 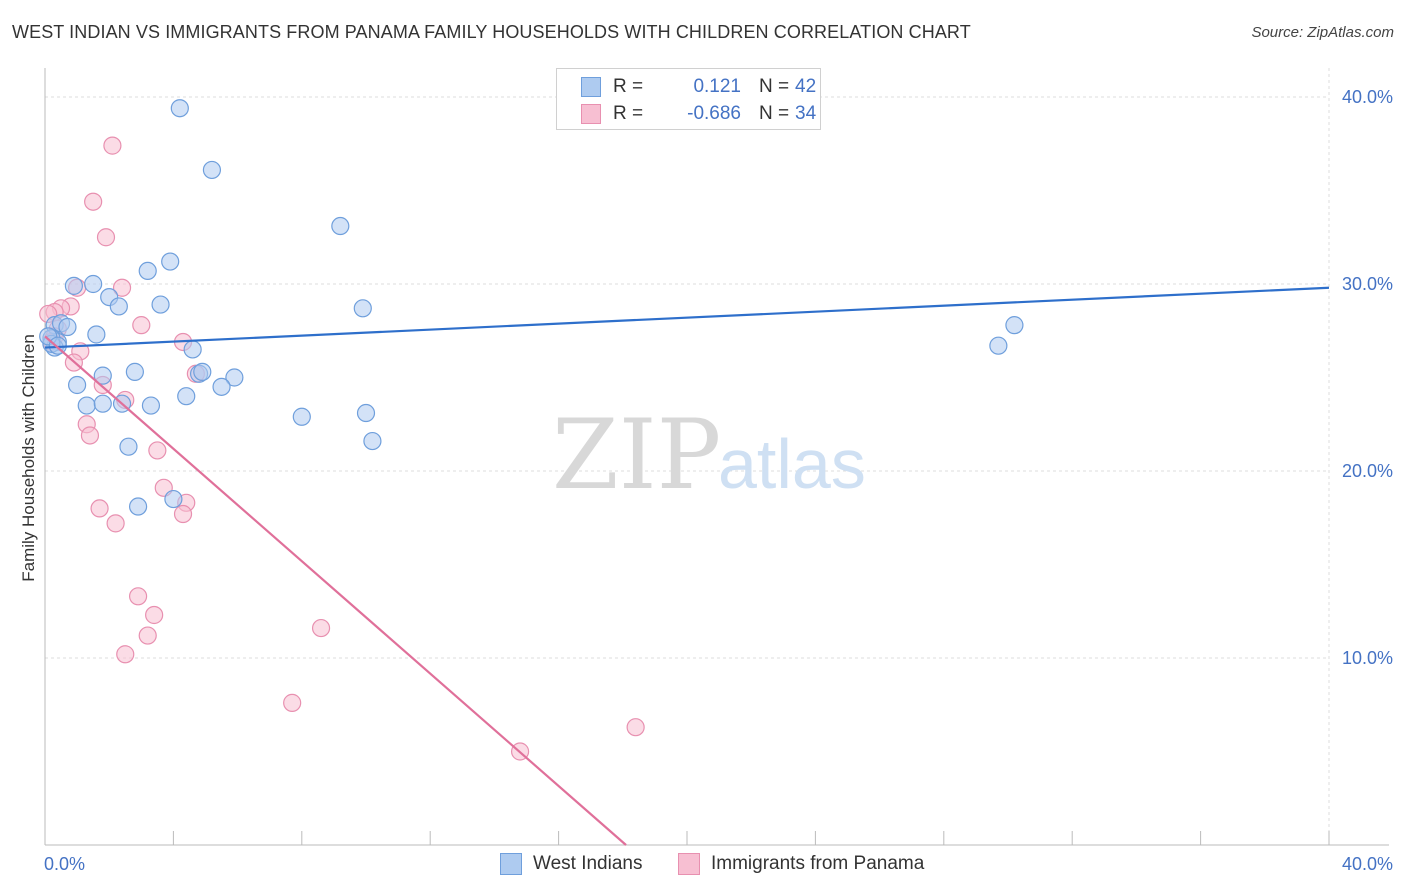 I want to click on watermark-zip: ZIP, so click(x=636, y=455).